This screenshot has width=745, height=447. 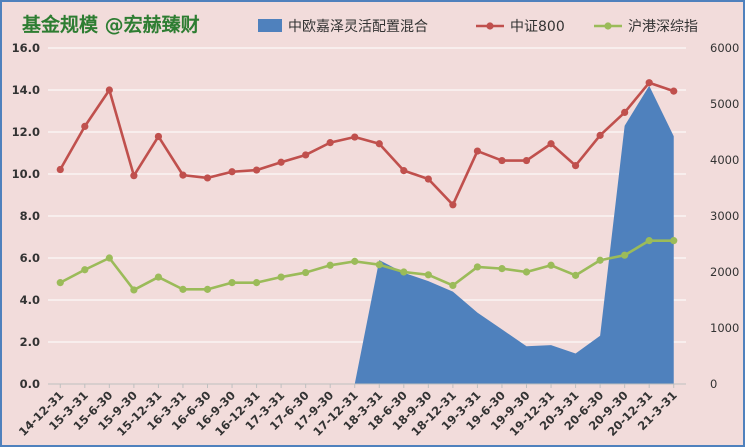 What do you see at coordinates (663, 27) in the screenshot?
I see `legend-label: 沪港深综指` at bounding box center [663, 27].